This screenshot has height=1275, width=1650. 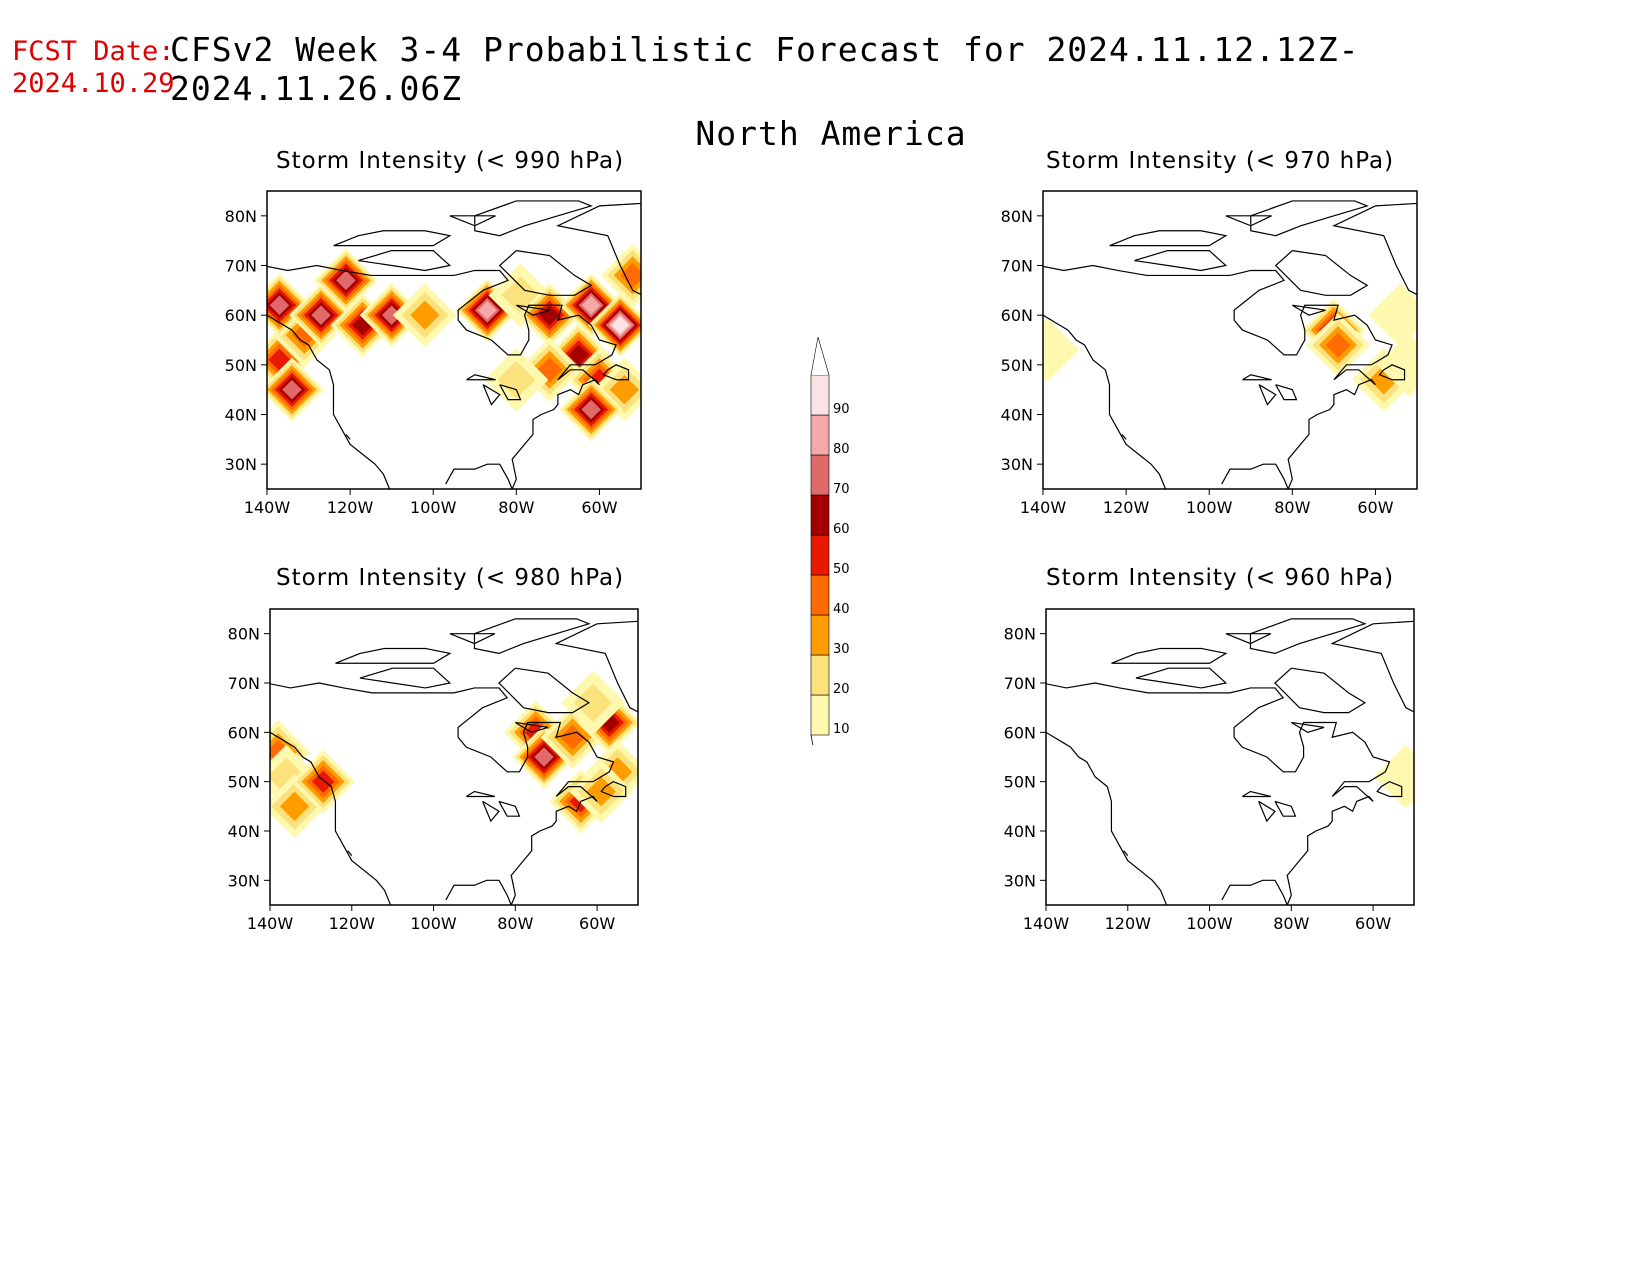 What do you see at coordinates (93, 83) in the screenshot?
I see `forecast-date-value: 2024.10.29` at bounding box center [93, 83].